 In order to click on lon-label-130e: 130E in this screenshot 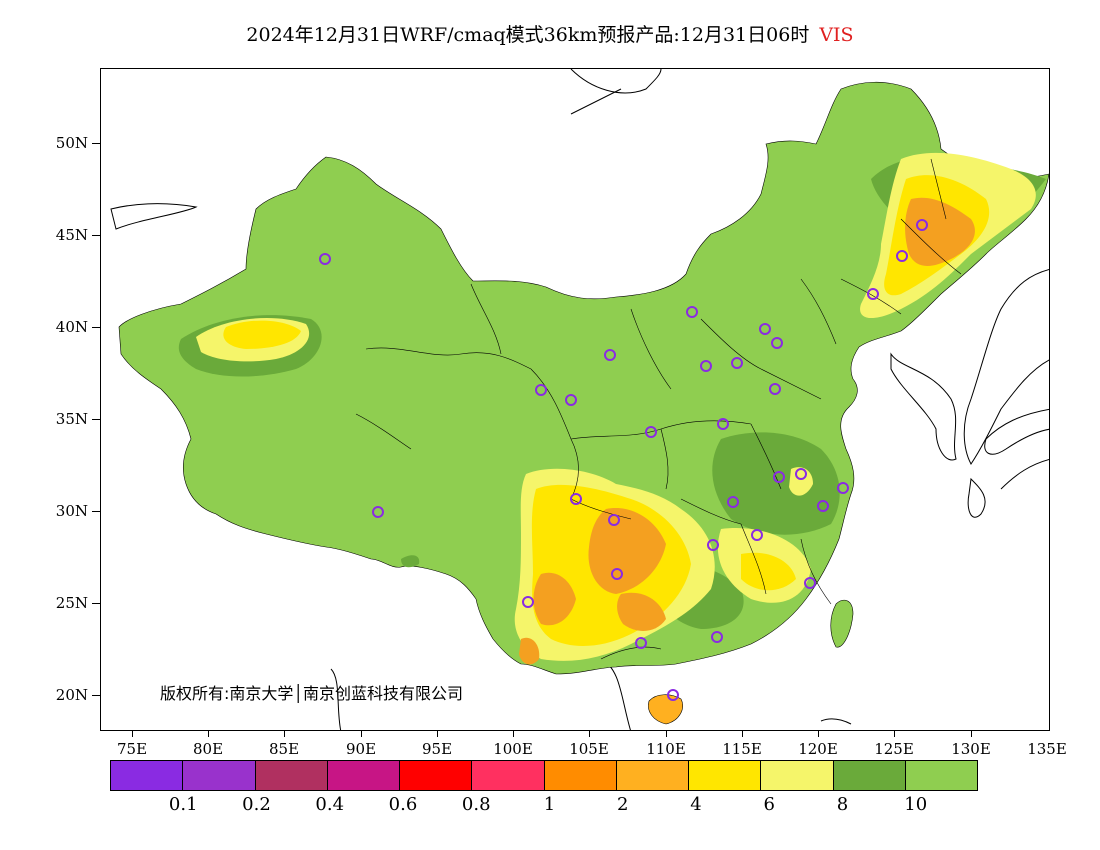, I will do `click(971, 749)`.